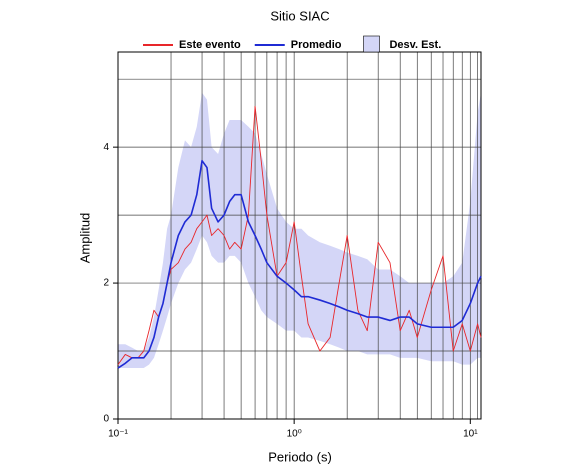 The width and height of the screenshot is (586, 475). What do you see at coordinates (106, 147) in the screenshot?
I see `y-tick-label: 4` at bounding box center [106, 147].